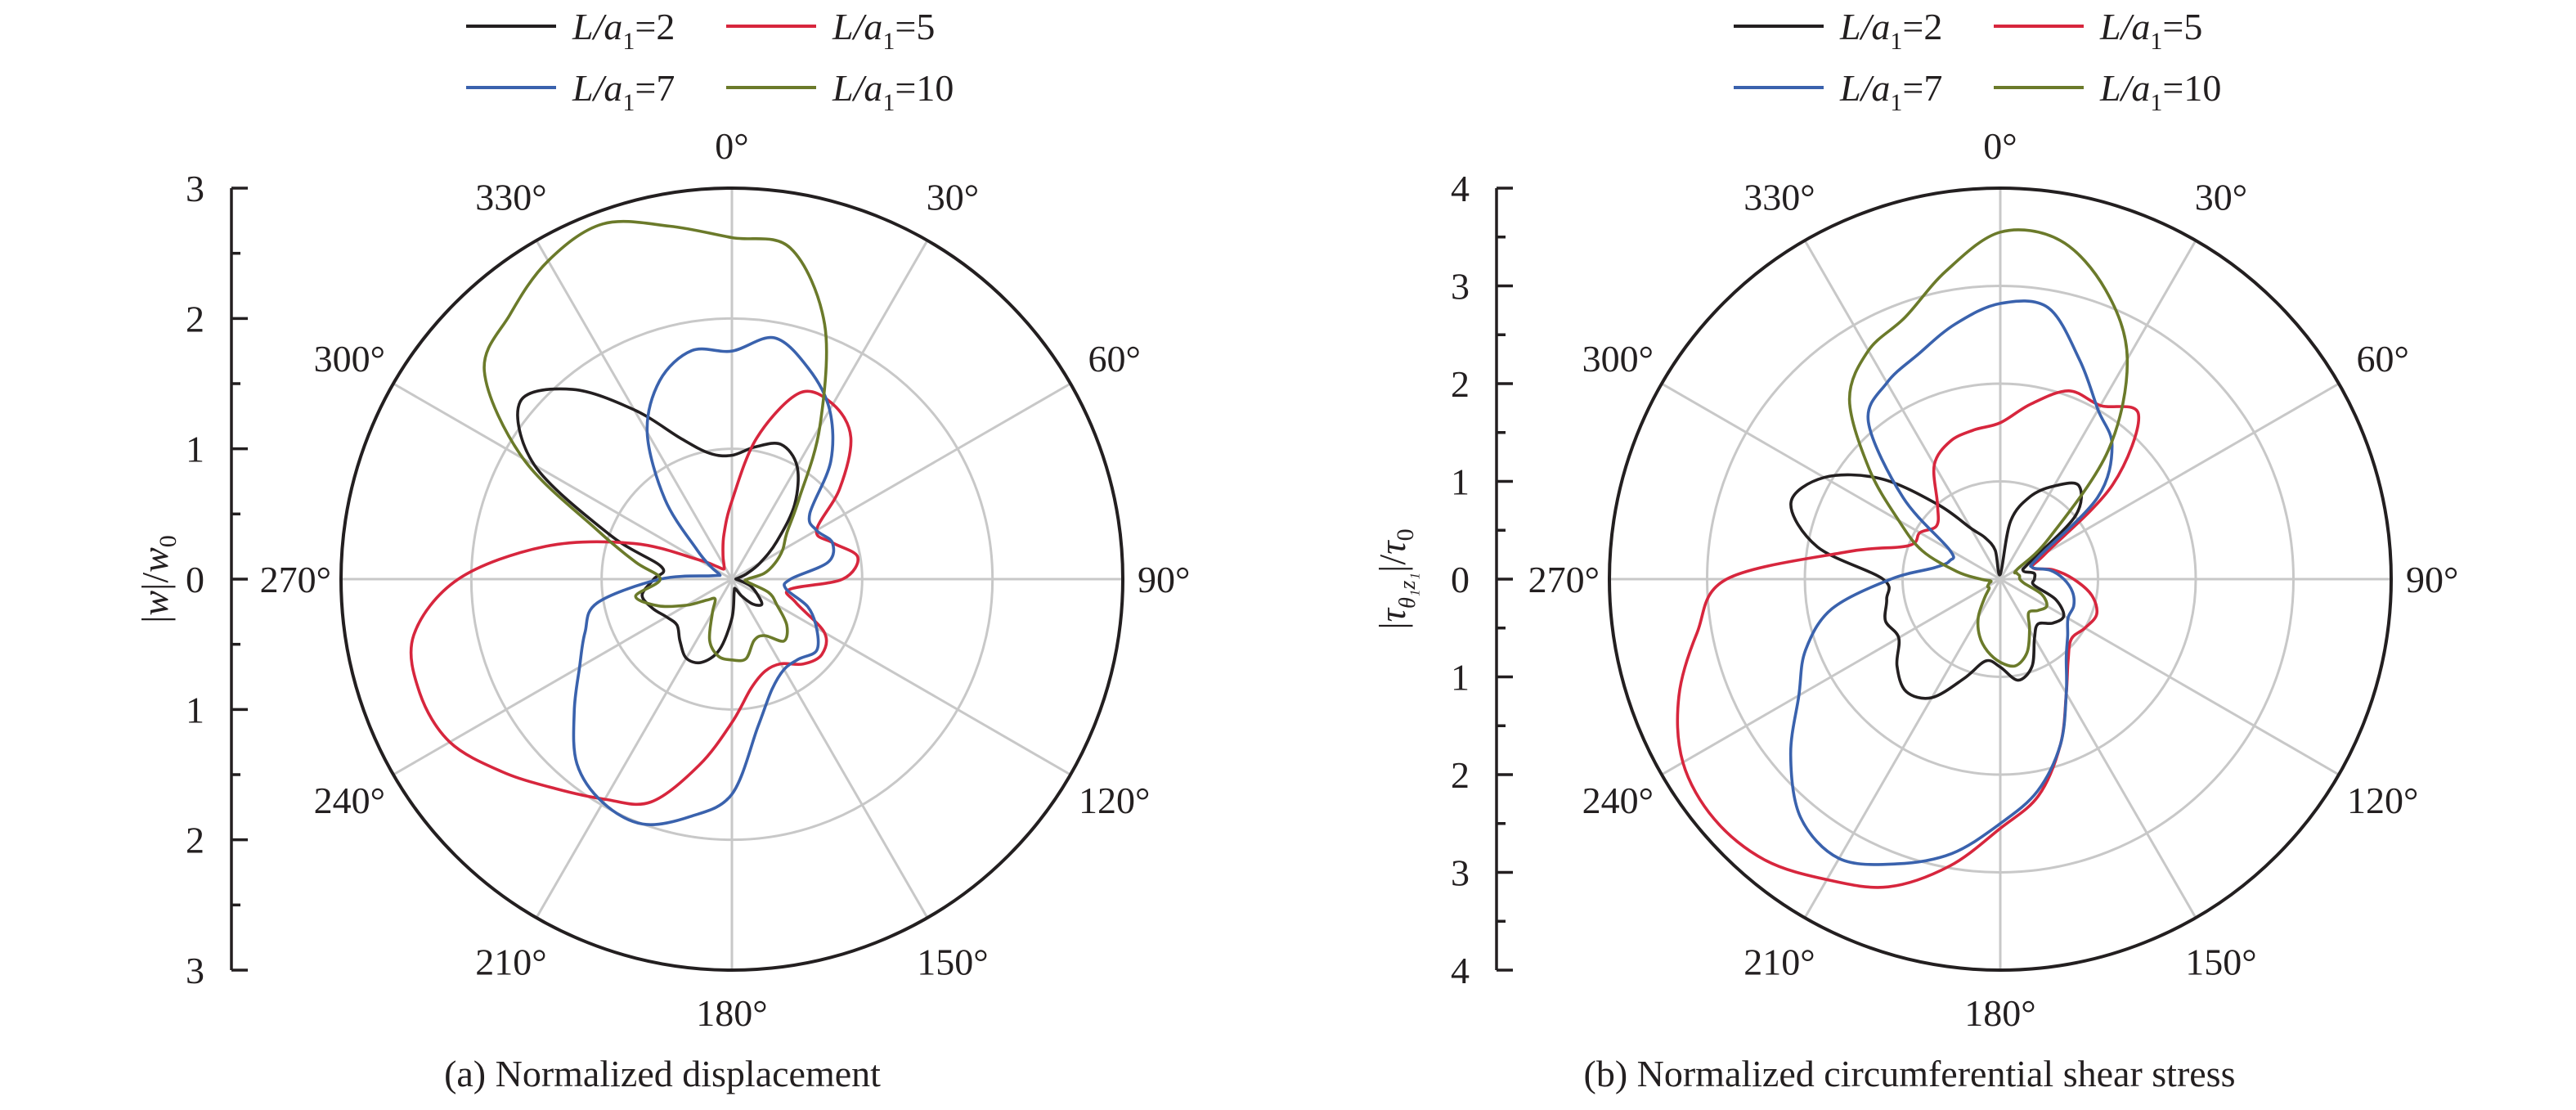 The width and height of the screenshot is (2576, 1110). I want to click on legend-b: L/a1=2 L/a1=5 L/a1=7 L/a1=10, so click(1977, 61).